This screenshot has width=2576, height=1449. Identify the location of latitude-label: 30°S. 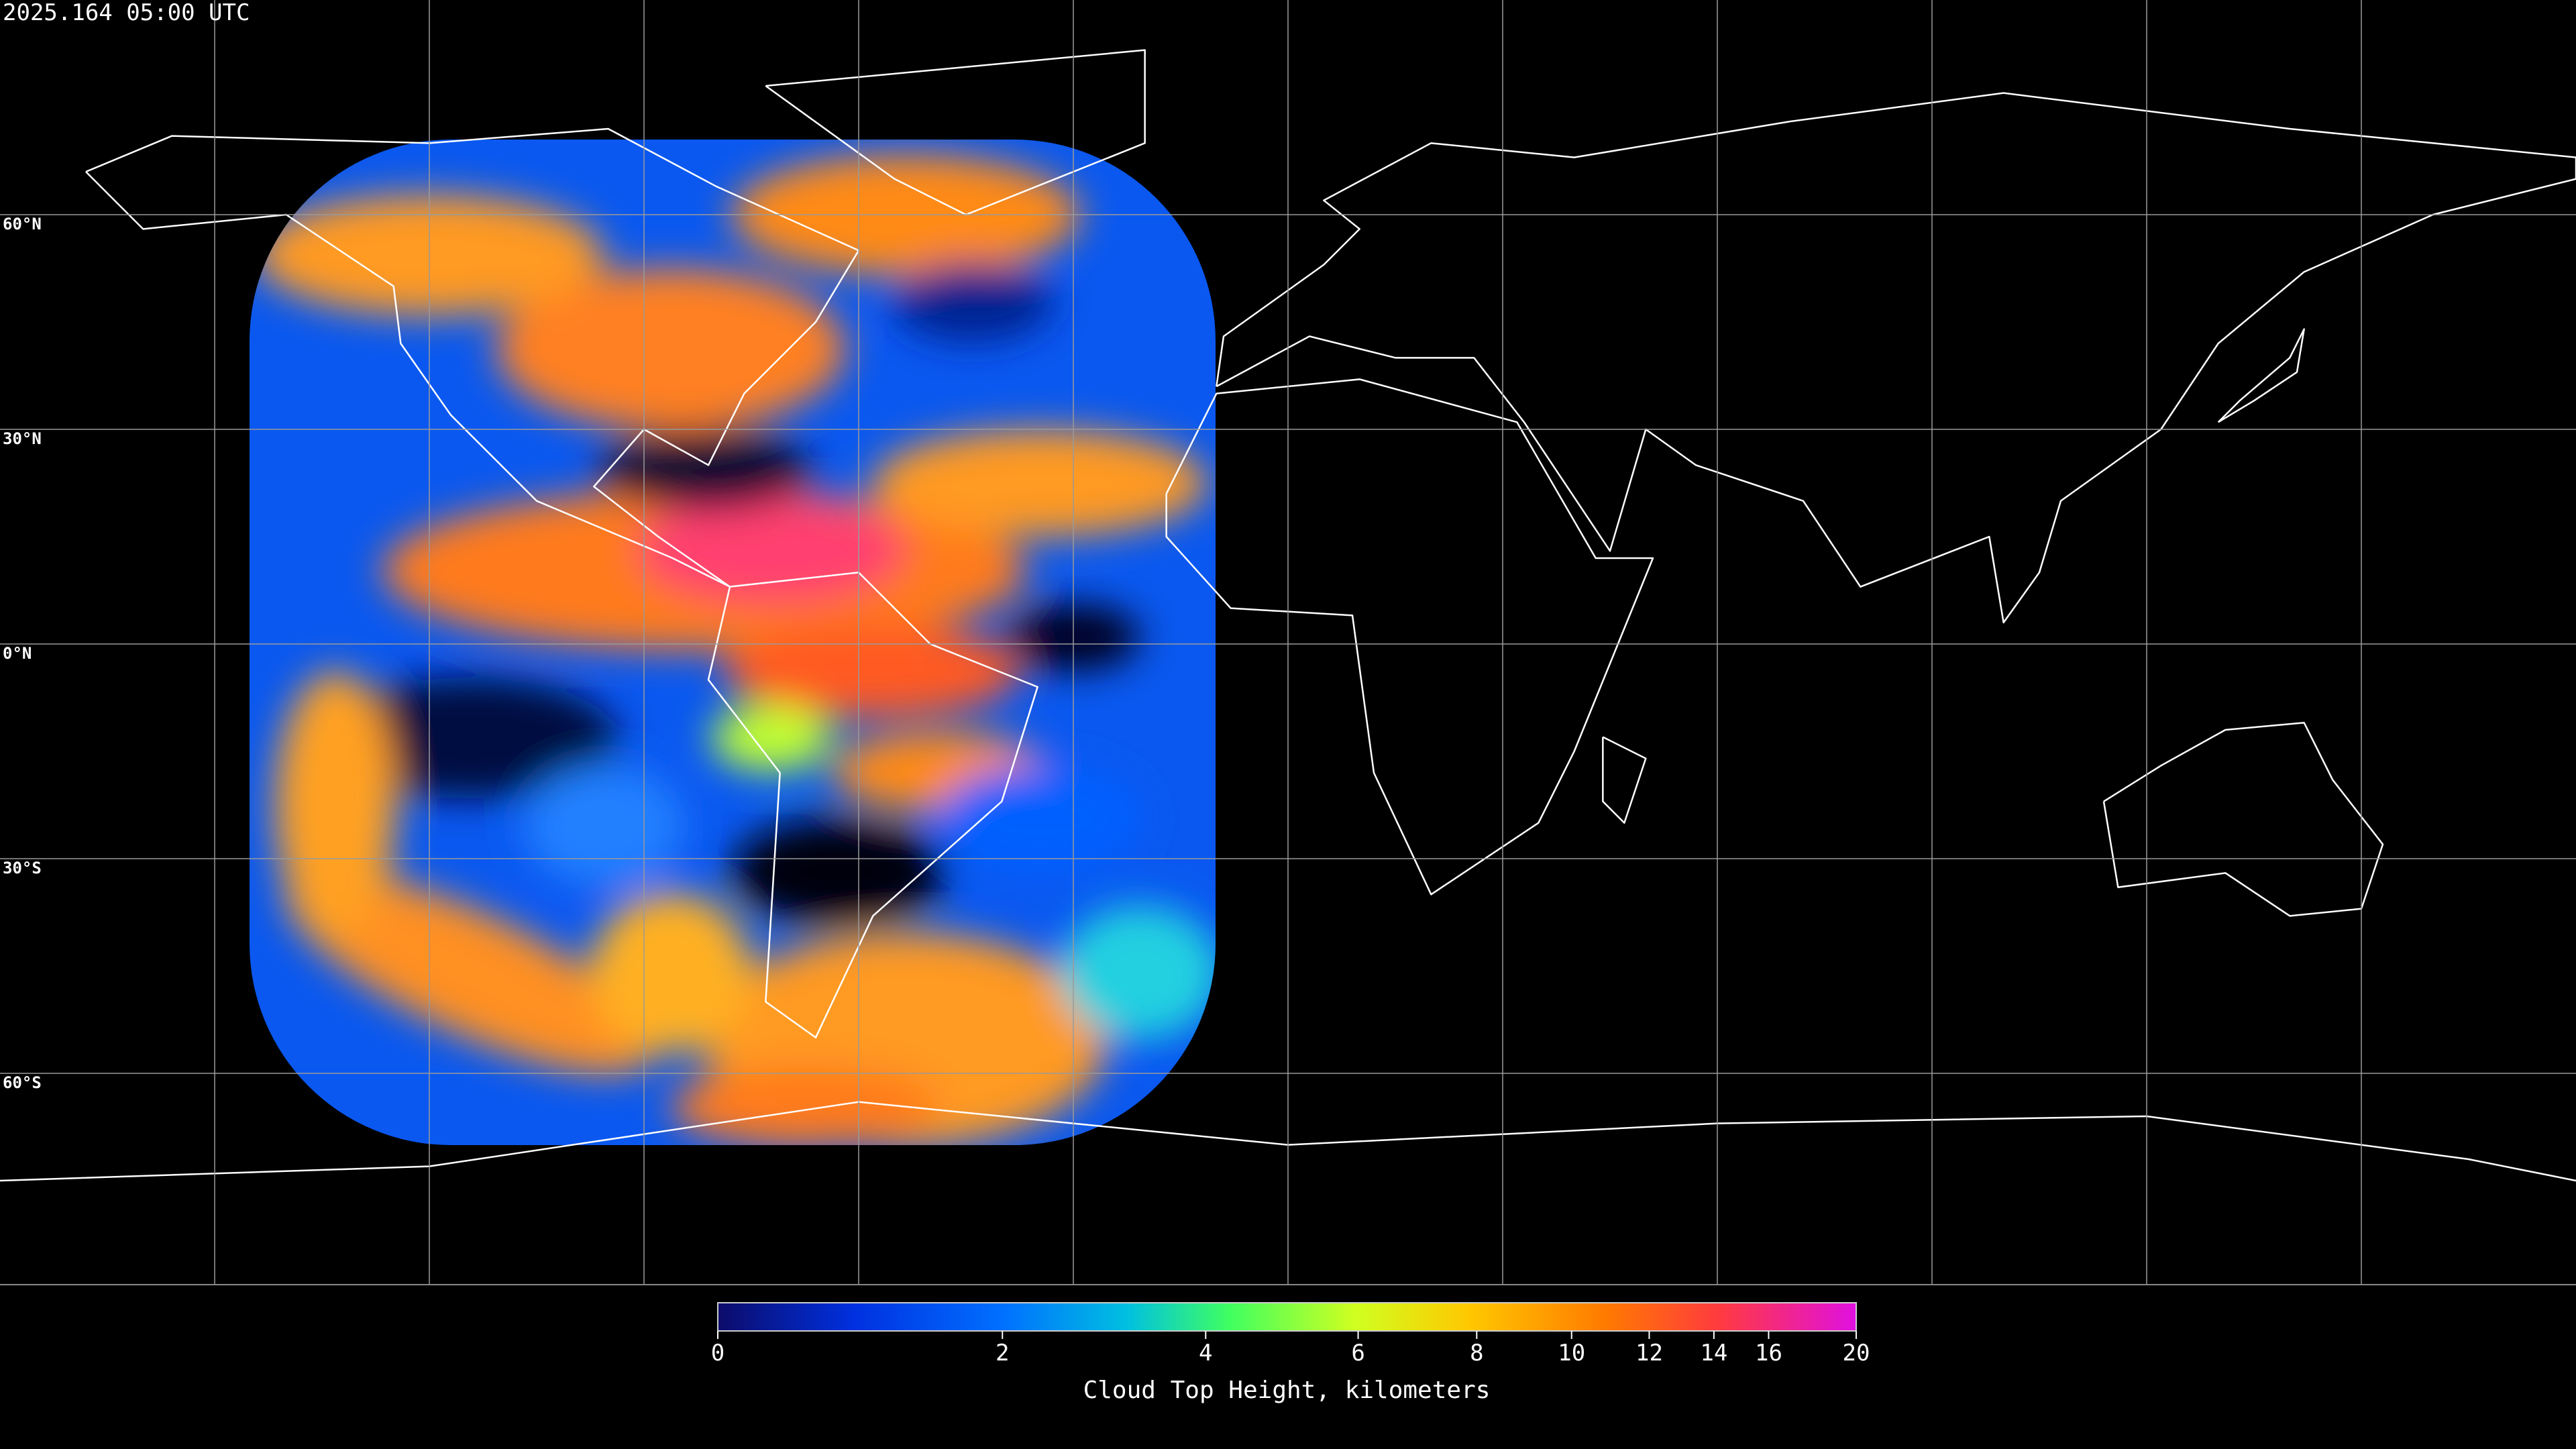
(22, 868).